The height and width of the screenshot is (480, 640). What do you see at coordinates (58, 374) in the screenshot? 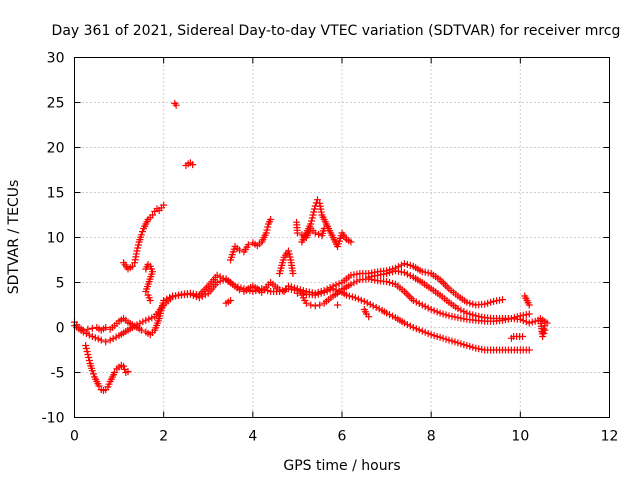
I see `y-tick-label: -5` at bounding box center [58, 374].